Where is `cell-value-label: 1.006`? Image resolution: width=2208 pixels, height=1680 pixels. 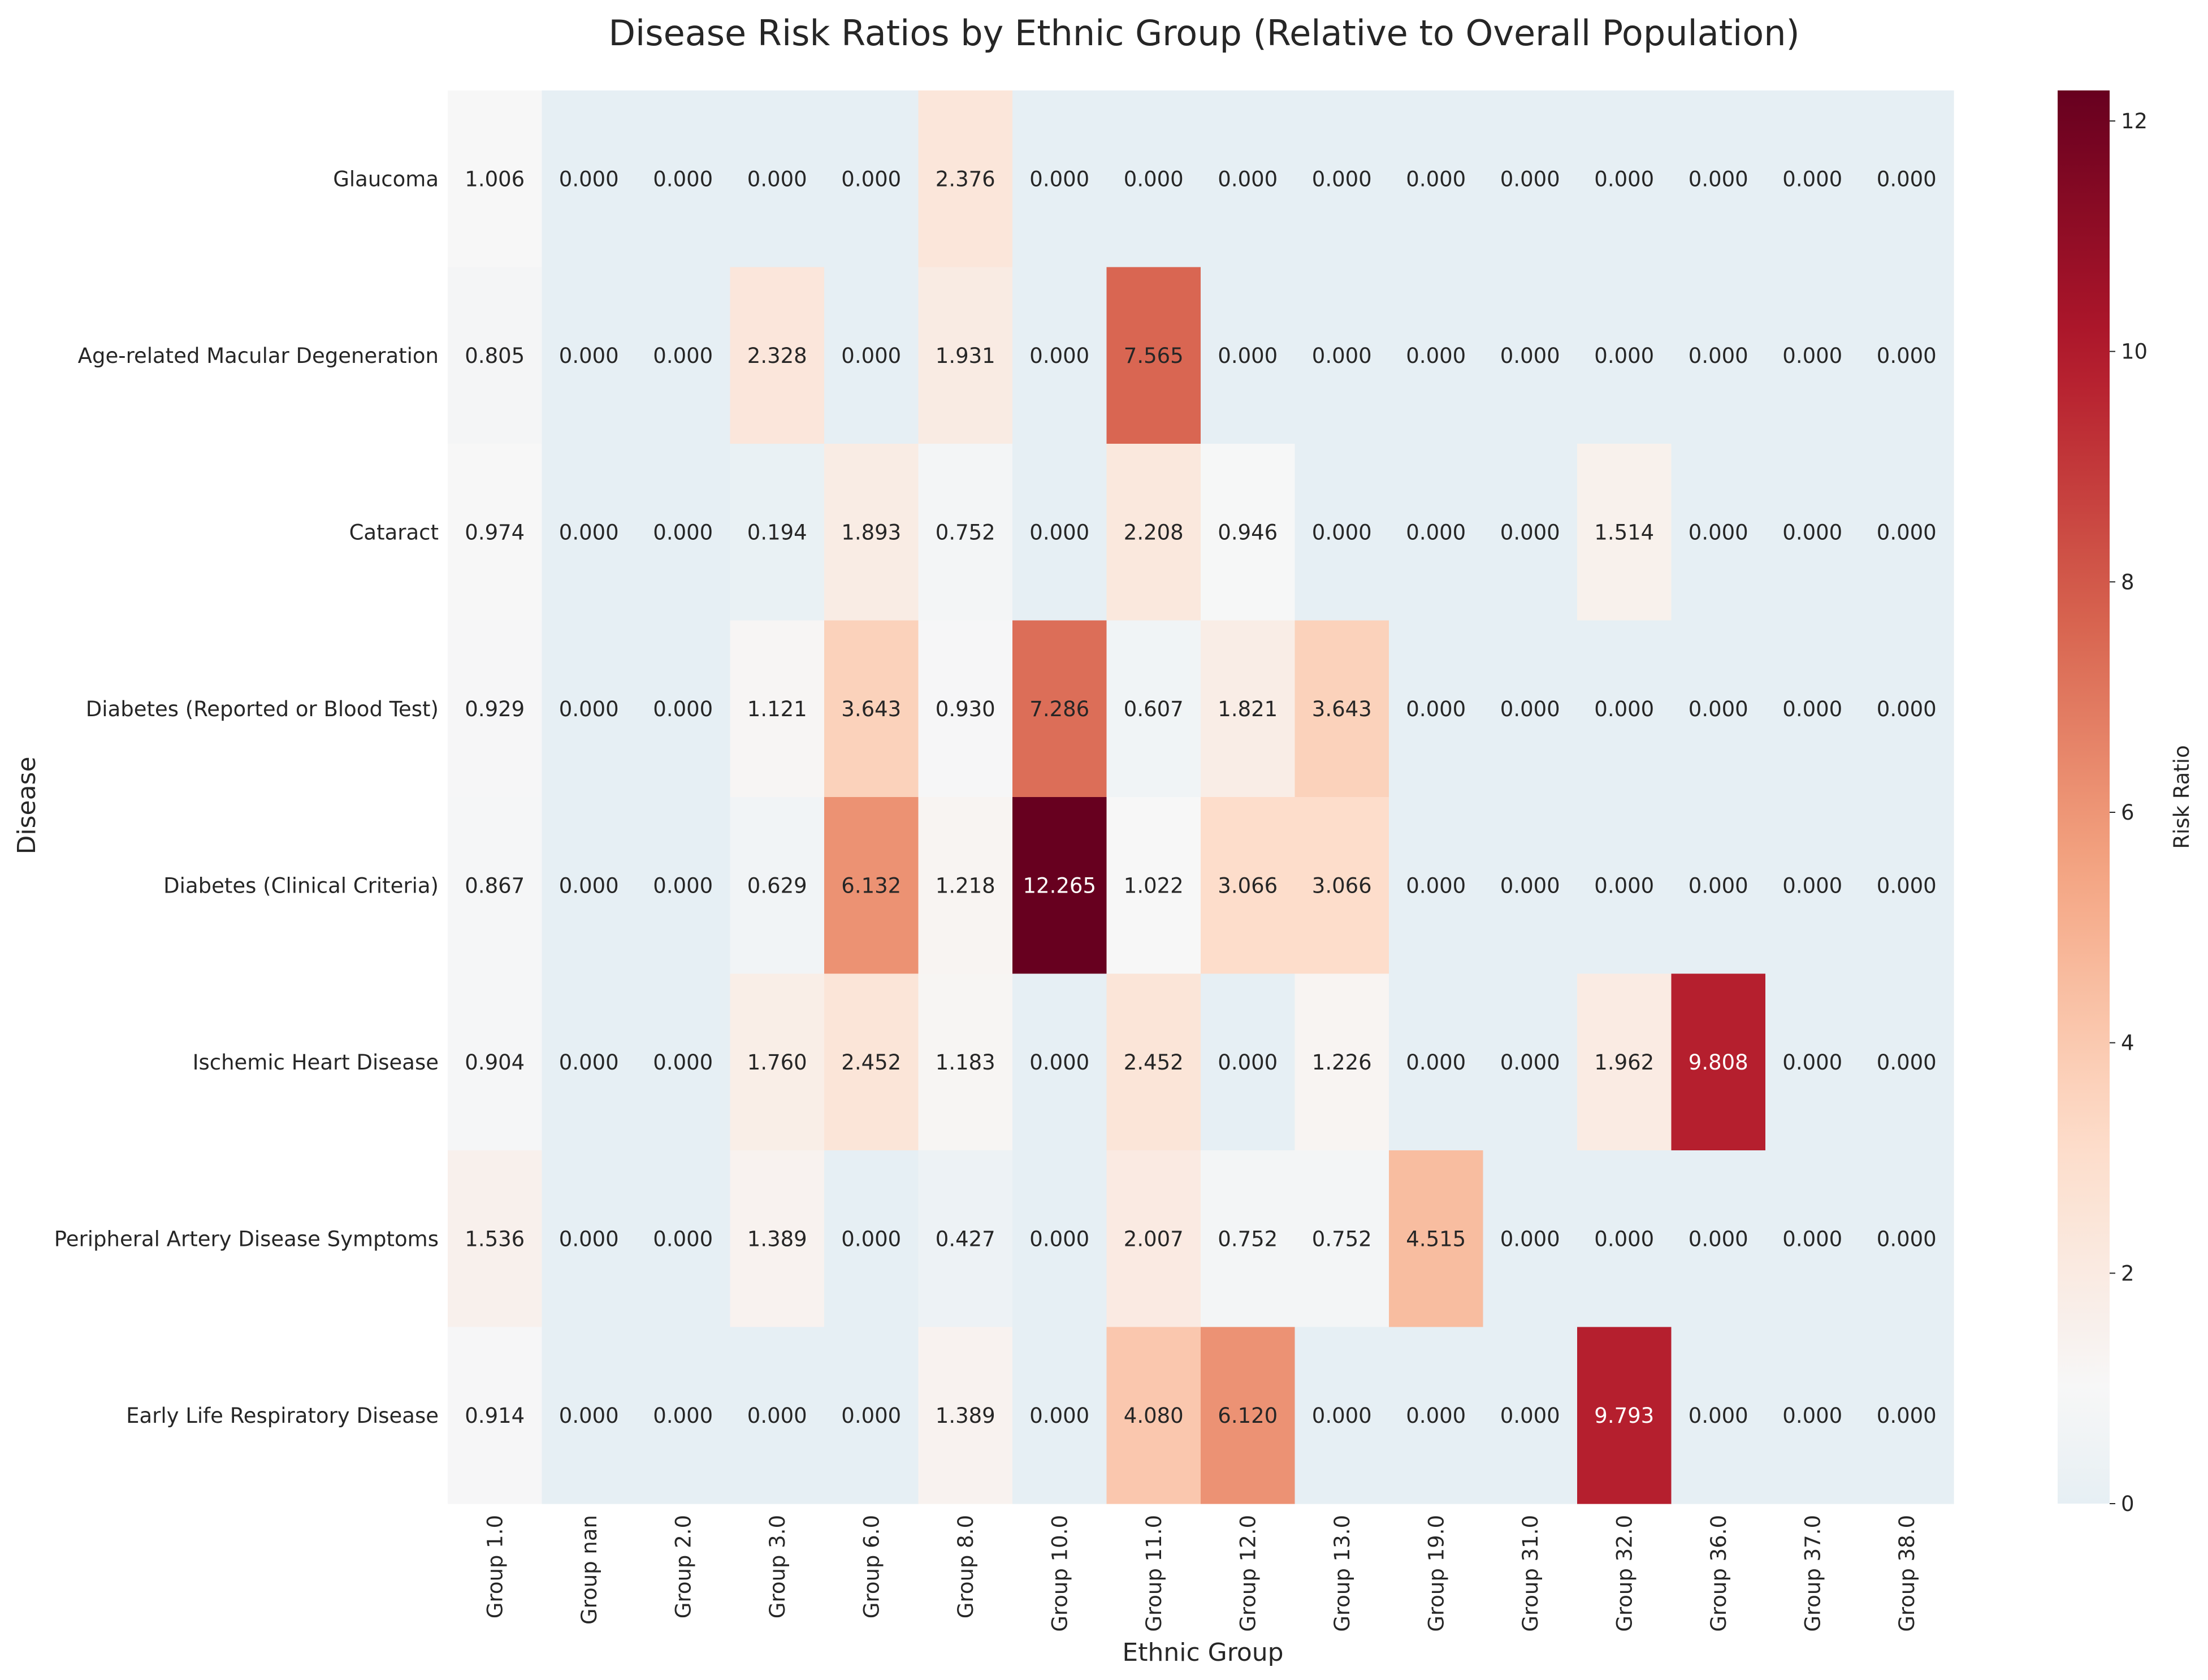
cell-value-label: 1.006 is located at coordinates (495, 179).